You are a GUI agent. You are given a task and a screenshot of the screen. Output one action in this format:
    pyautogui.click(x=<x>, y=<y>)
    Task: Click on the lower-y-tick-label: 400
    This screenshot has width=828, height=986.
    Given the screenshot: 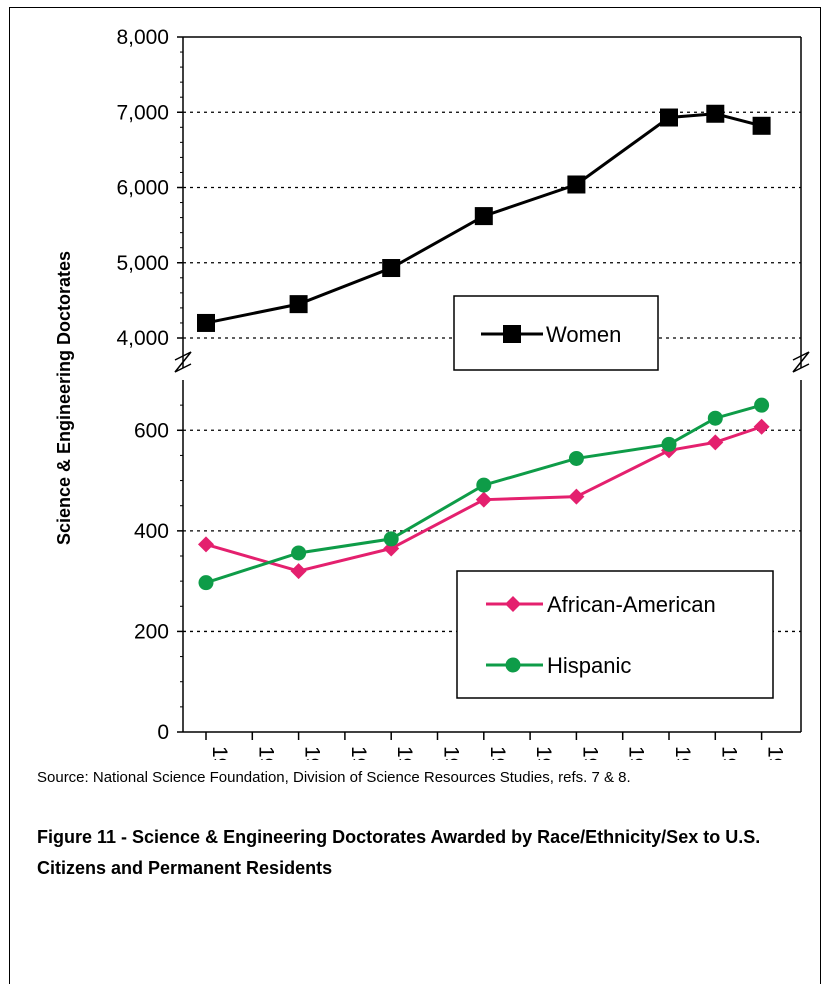 What is the action you would take?
    pyautogui.click(x=151, y=531)
    